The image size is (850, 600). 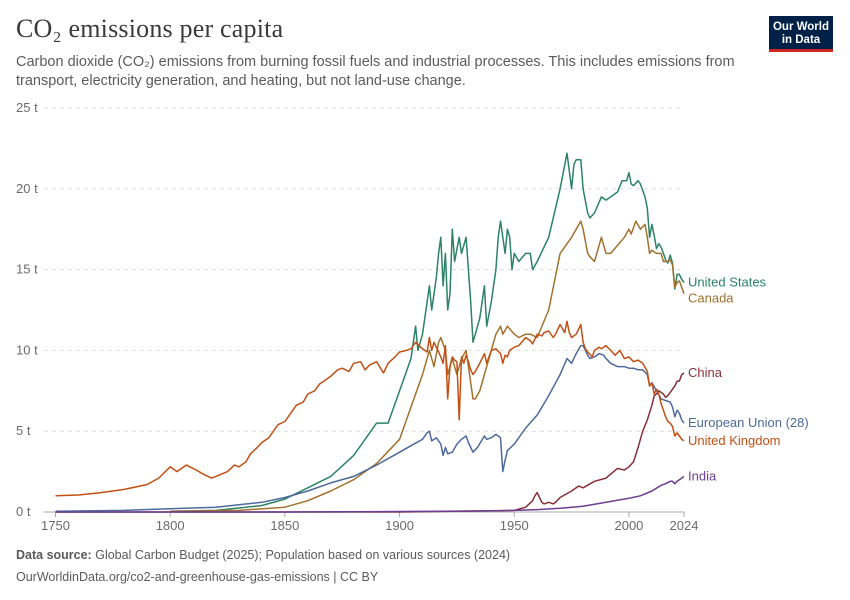 What do you see at coordinates (514, 525) in the screenshot?
I see `x-tick-label: 1950` at bounding box center [514, 525].